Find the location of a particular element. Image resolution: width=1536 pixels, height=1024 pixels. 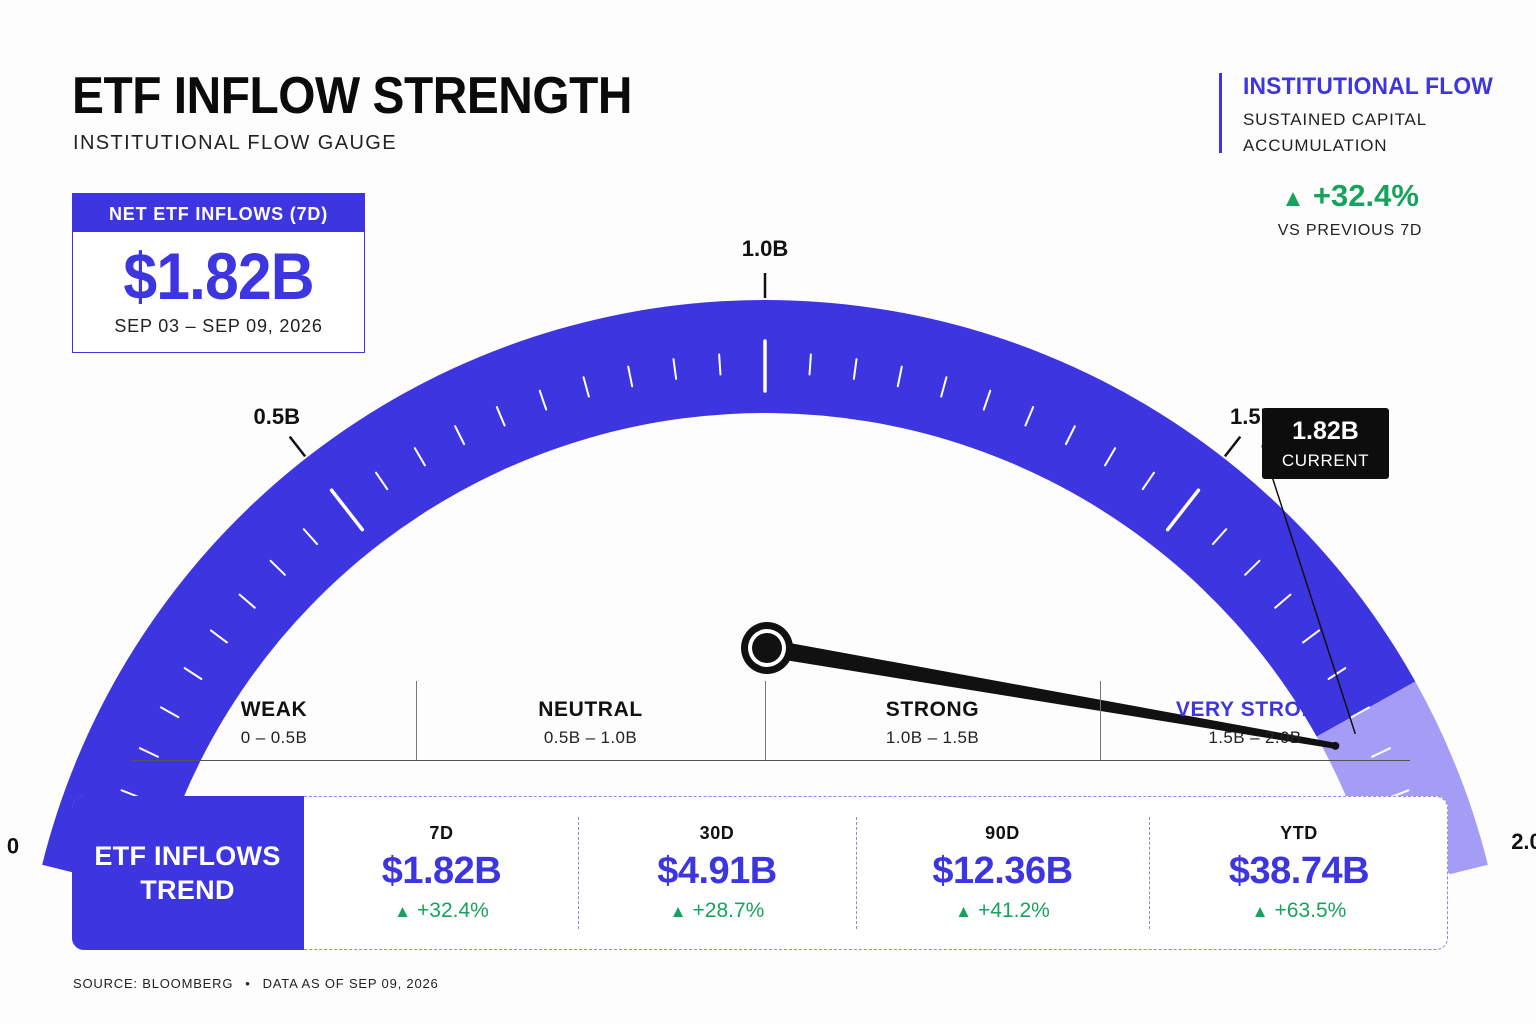

trend-period: 90D is located at coordinates (1002, 833).